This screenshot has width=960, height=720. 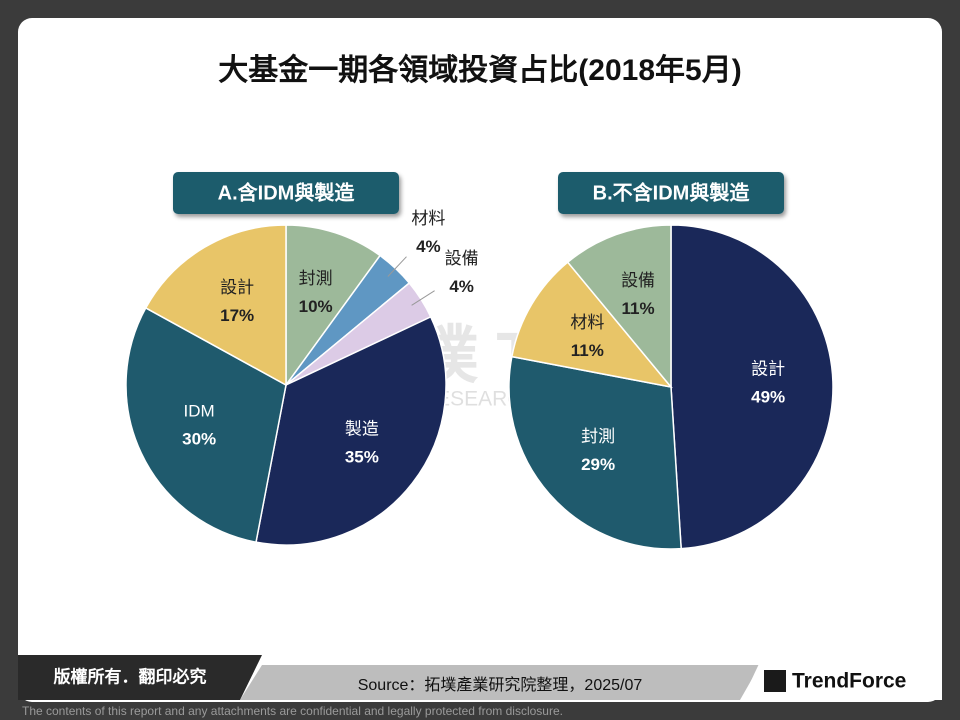 I want to click on chart-title: B.不含IDM與製造, so click(x=672, y=192).